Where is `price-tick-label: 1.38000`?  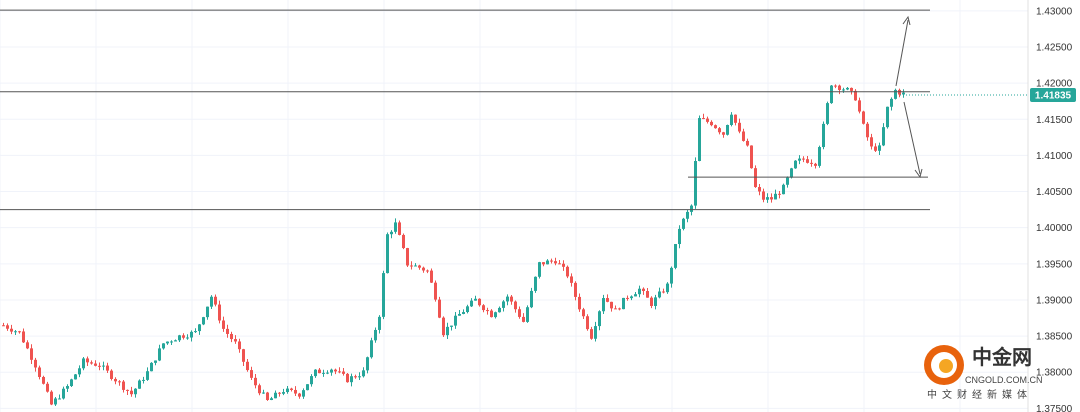 price-tick-label: 1.38000 is located at coordinates (1054, 373).